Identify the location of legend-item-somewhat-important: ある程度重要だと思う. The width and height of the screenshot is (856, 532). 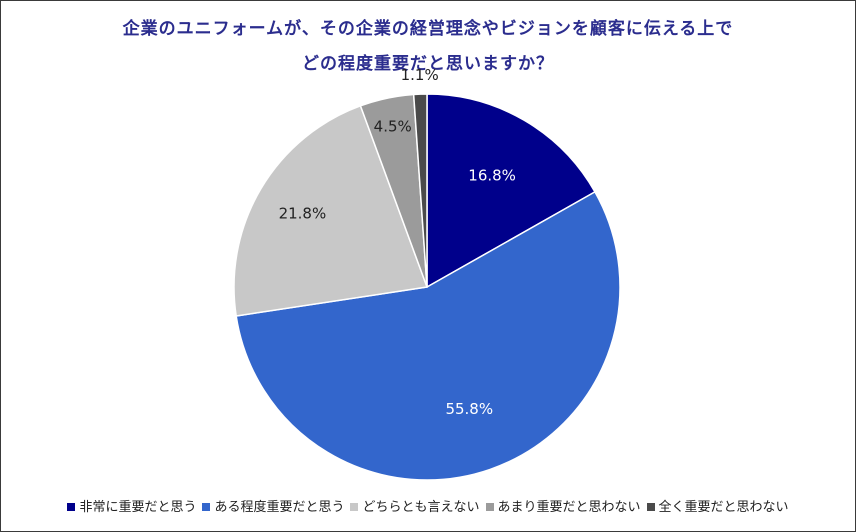
(273, 505).